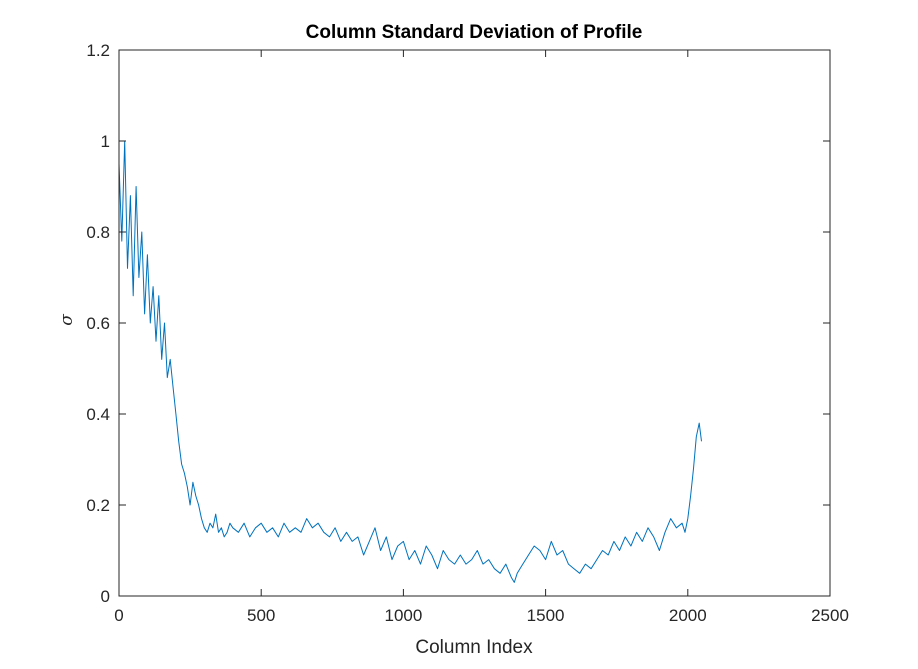 This screenshot has width=918, height=669. Describe the element at coordinates (403, 615) in the screenshot. I see `x-tick-label: 1000` at that location.